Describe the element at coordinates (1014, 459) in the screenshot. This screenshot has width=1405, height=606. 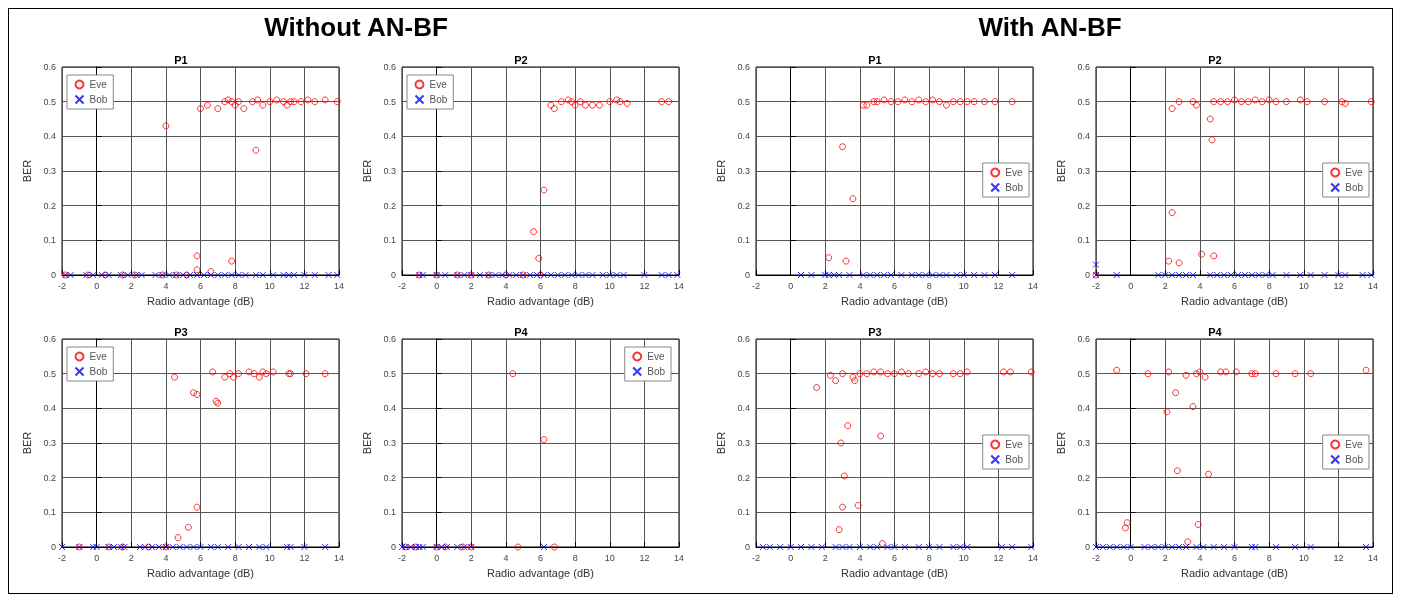
I see `legend-label: Bob` at that location.